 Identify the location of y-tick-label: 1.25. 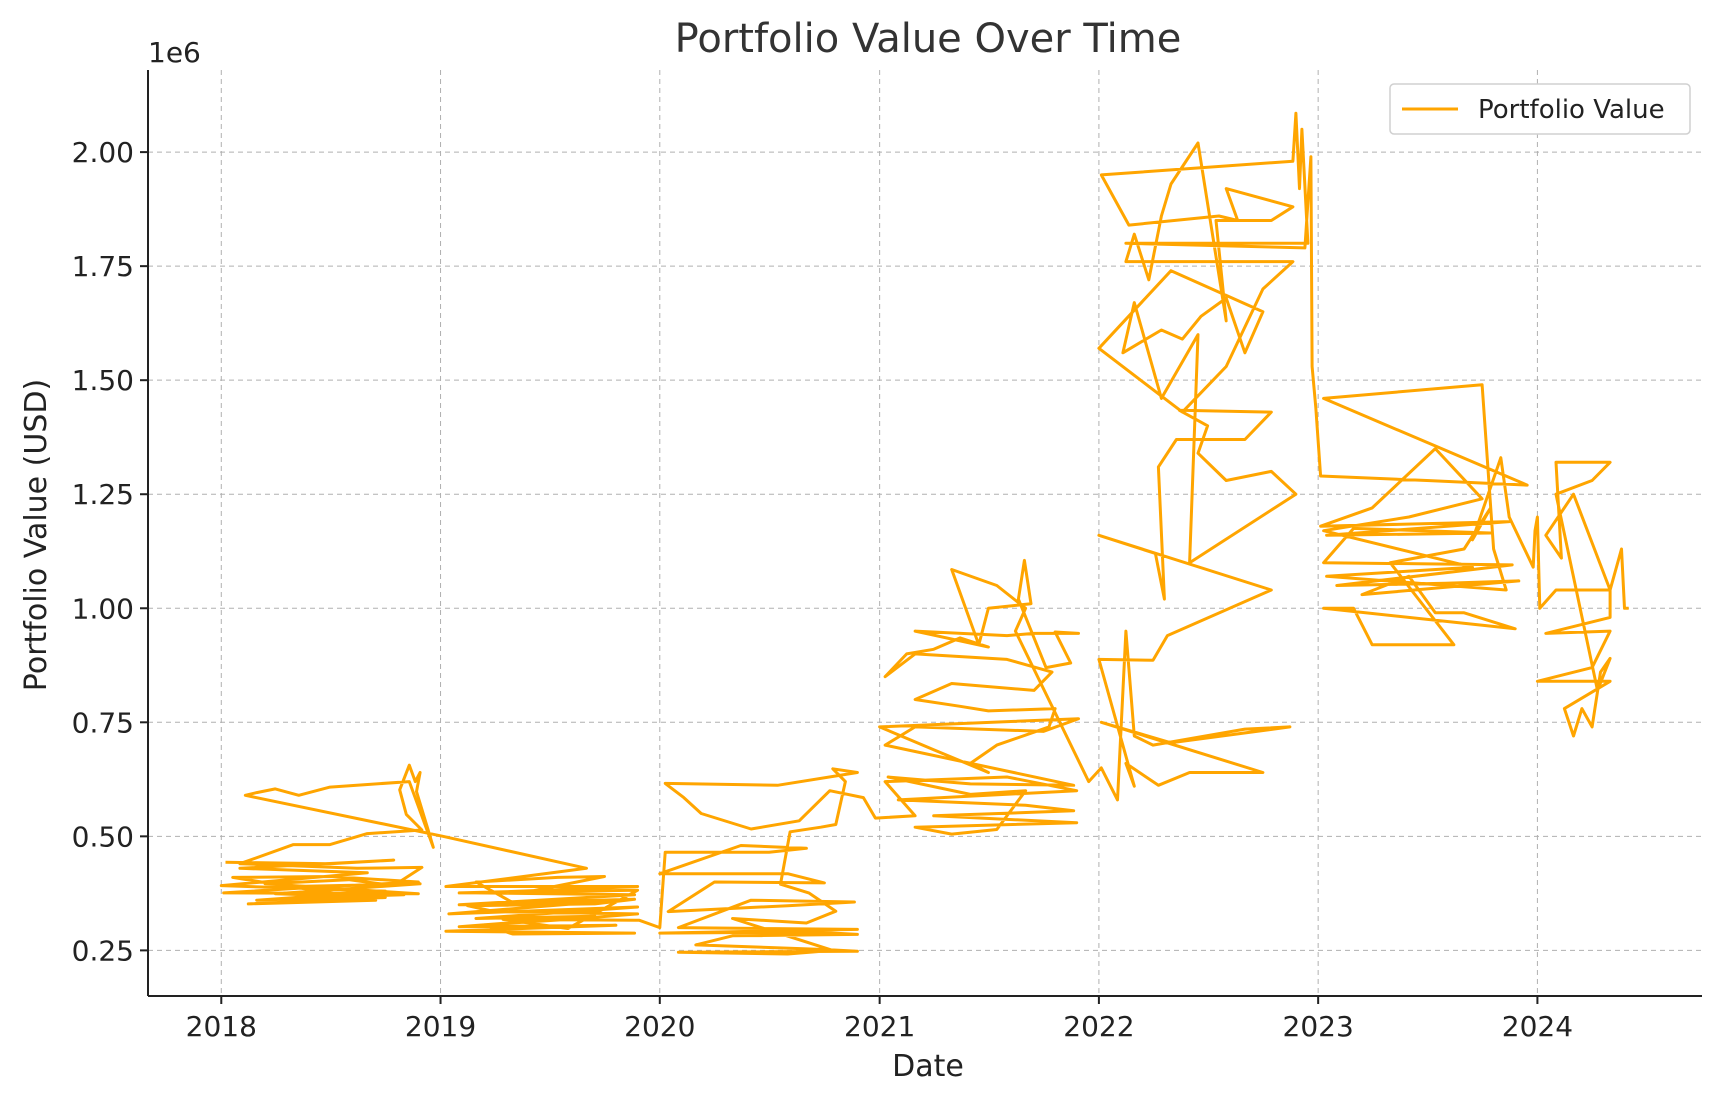
(103, 494).